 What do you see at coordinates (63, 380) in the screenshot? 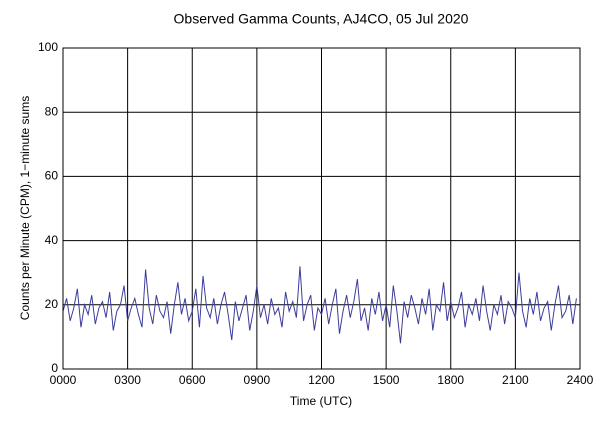
I see `x-tick-label: 0000` at bounding box center [63, 380].